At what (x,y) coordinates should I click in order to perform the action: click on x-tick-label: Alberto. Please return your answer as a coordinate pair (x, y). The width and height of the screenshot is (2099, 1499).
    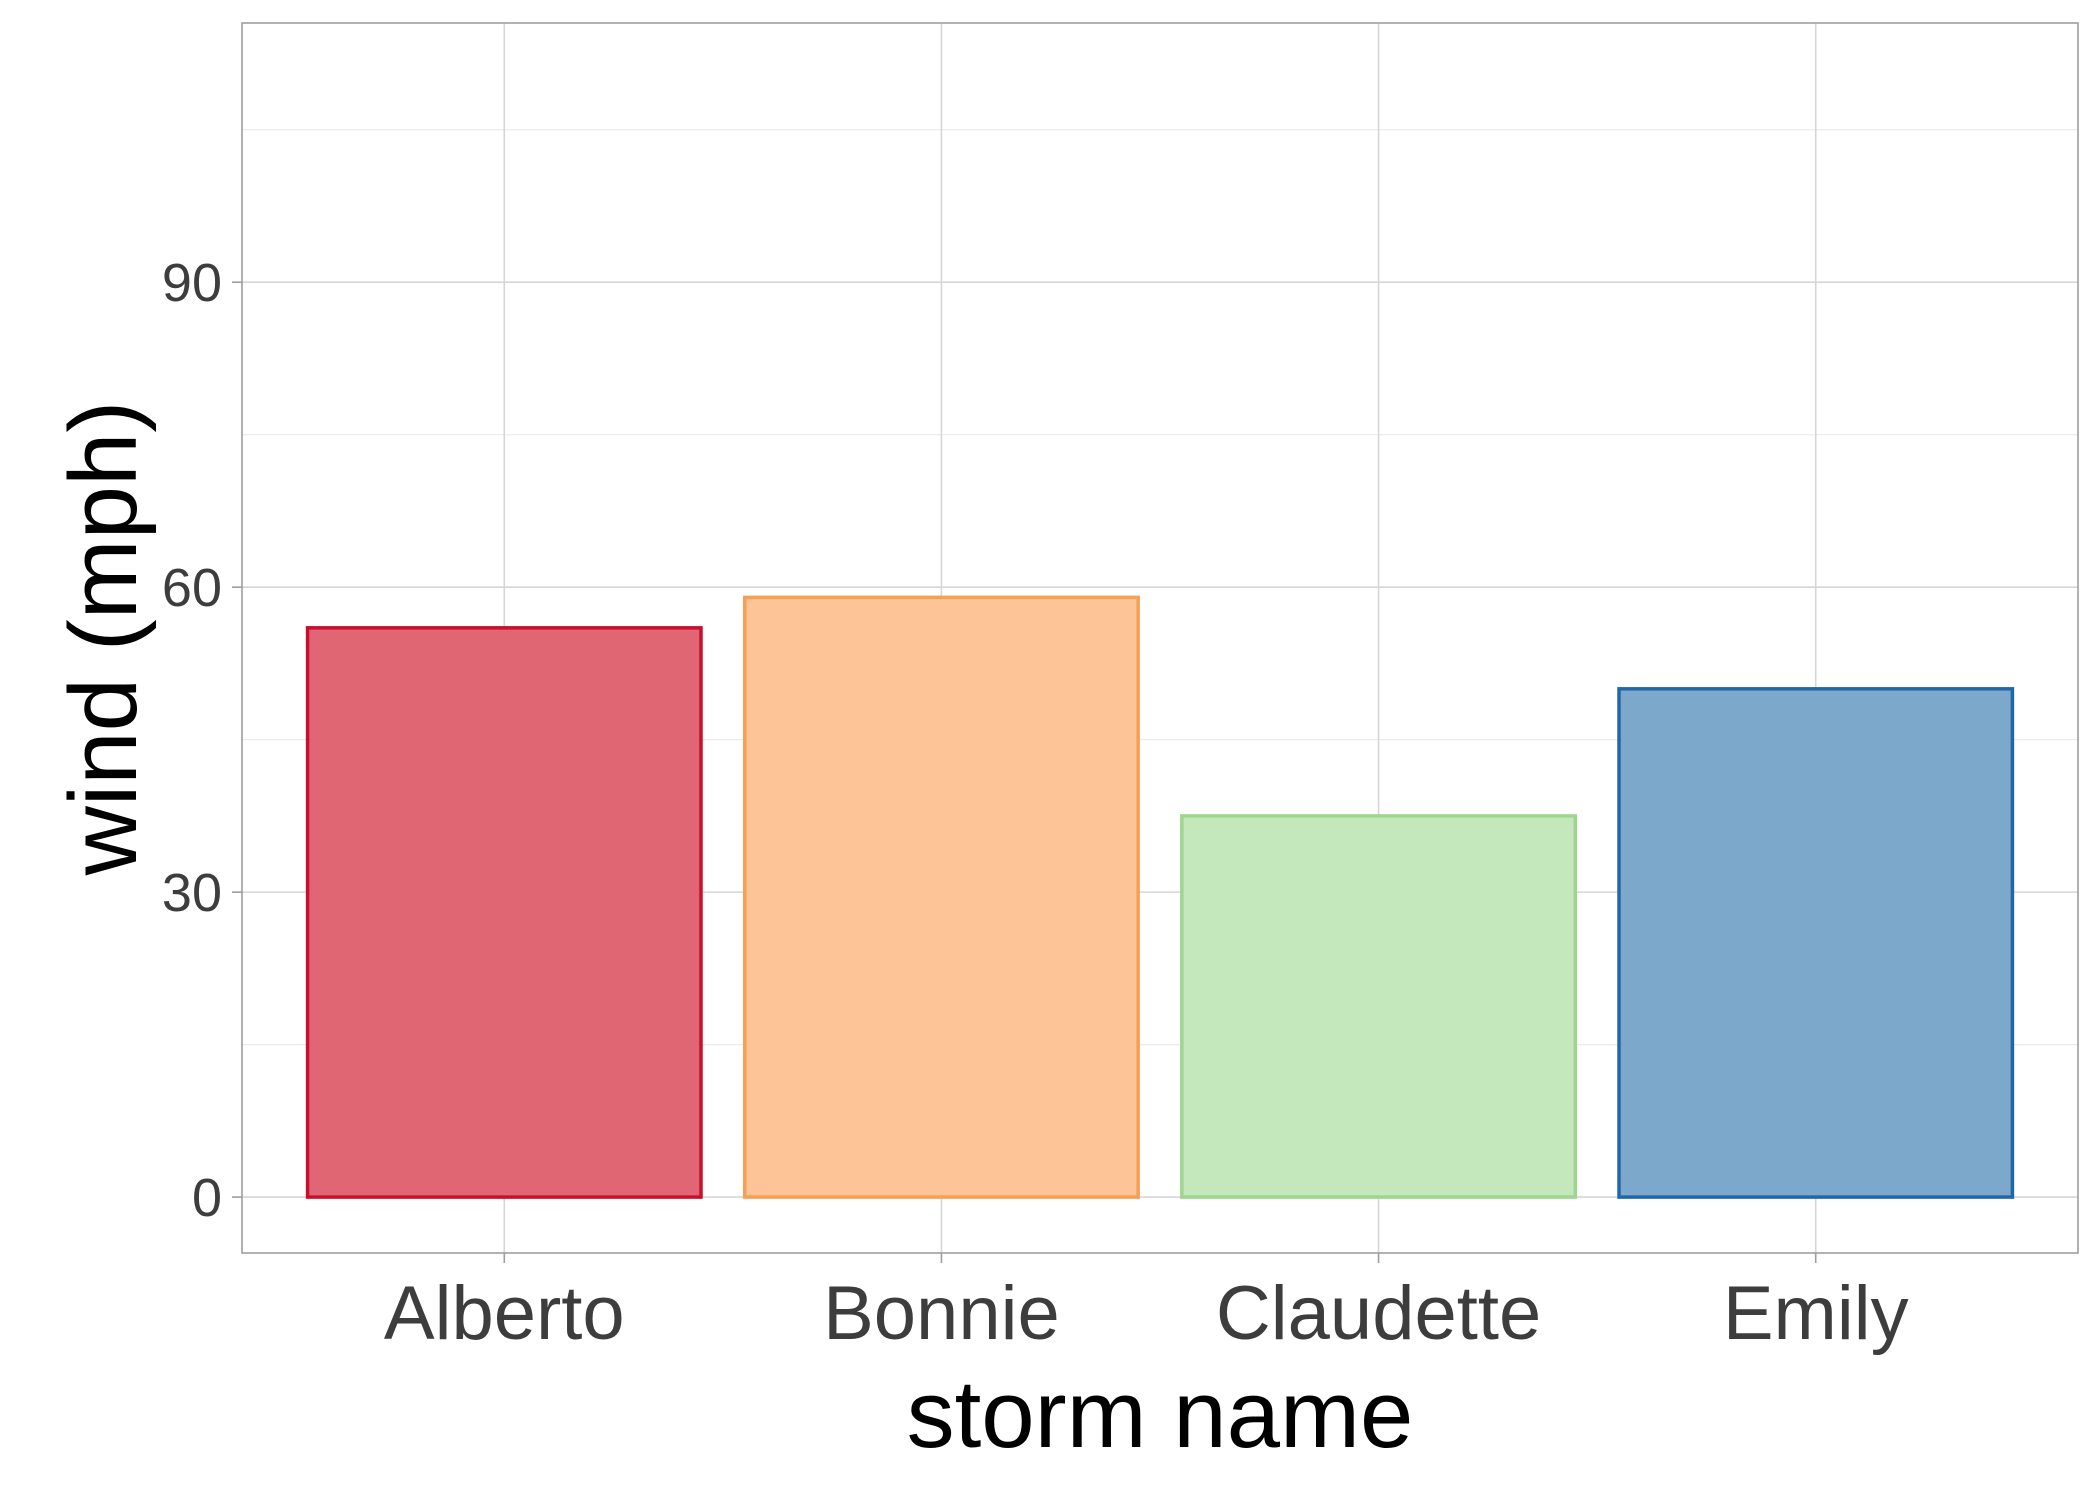
    Looking at the image, I should click on (504, 1313).